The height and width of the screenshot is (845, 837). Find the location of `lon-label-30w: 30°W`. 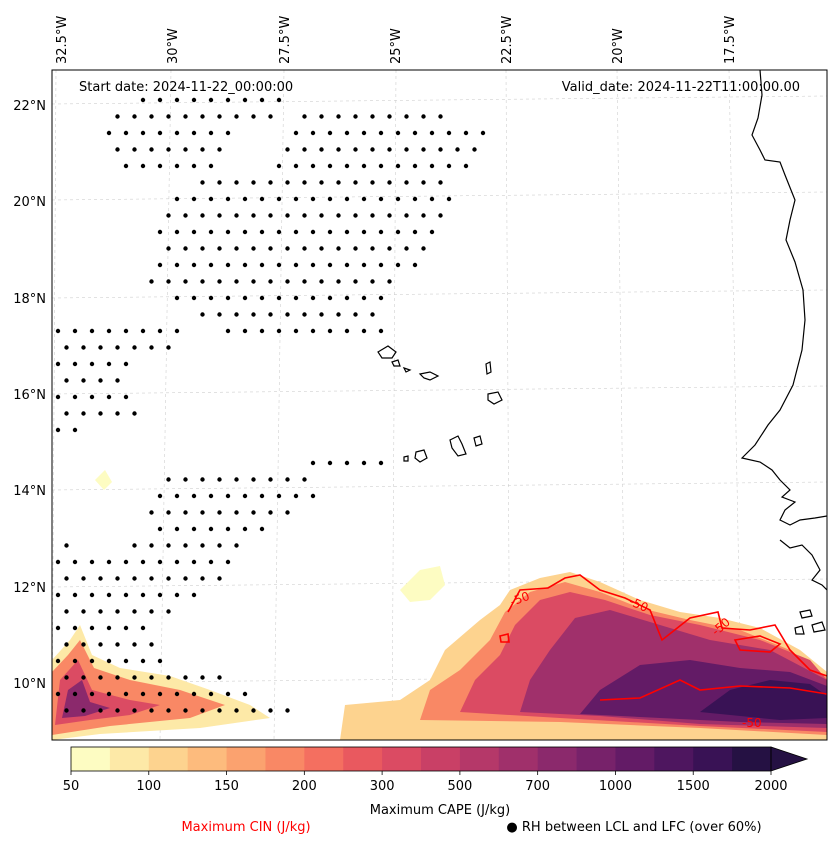

lon-label-30w: 30°W is located at coordinates (173, 46).